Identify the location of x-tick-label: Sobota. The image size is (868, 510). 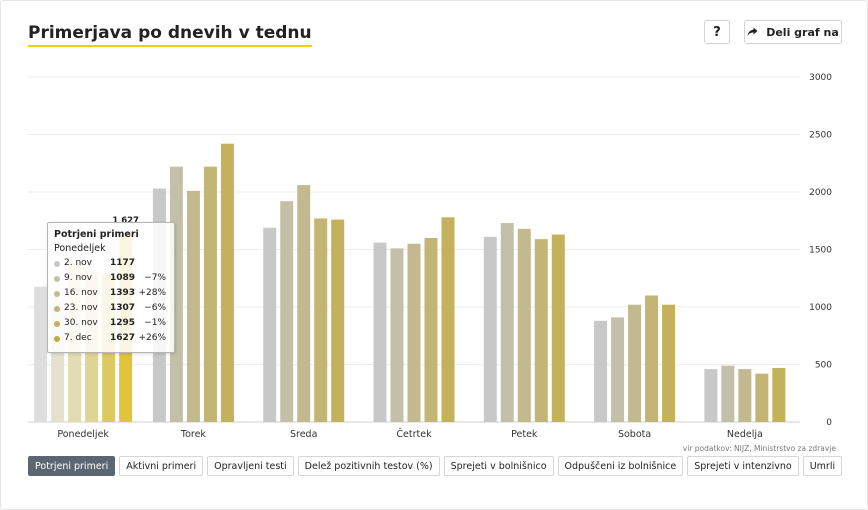
(634, 434).